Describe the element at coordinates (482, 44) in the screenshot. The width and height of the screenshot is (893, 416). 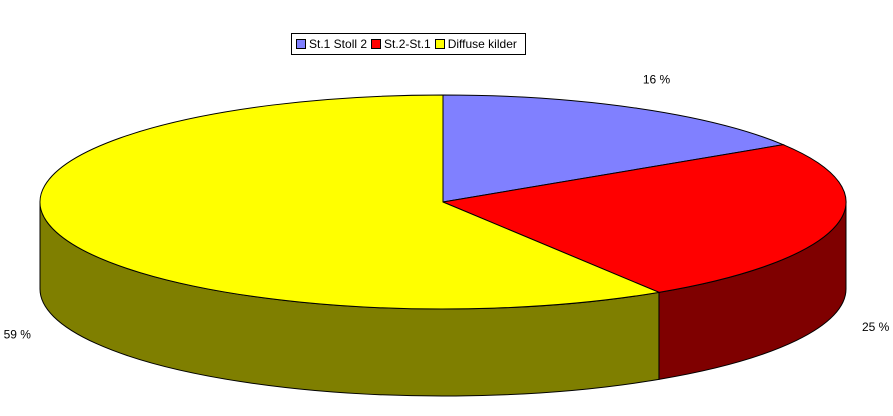
I see `legend-label: Diffuse kilder` at that location.